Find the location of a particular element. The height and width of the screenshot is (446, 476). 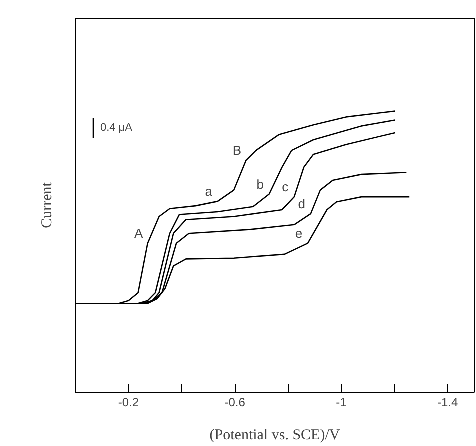

x-tick-label: -0.6 is located at coordinates (235, 403).